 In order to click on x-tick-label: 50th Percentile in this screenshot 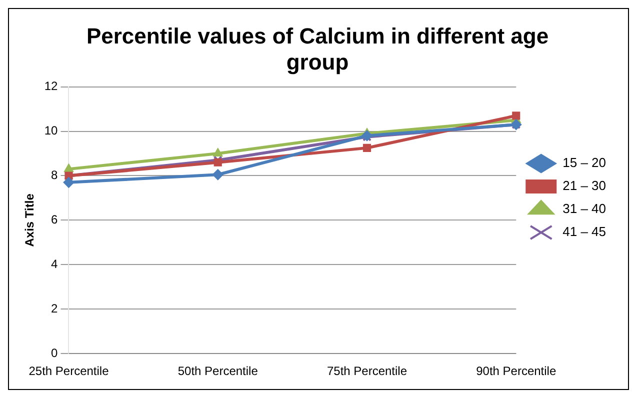, I will do `click(218, 371)`.